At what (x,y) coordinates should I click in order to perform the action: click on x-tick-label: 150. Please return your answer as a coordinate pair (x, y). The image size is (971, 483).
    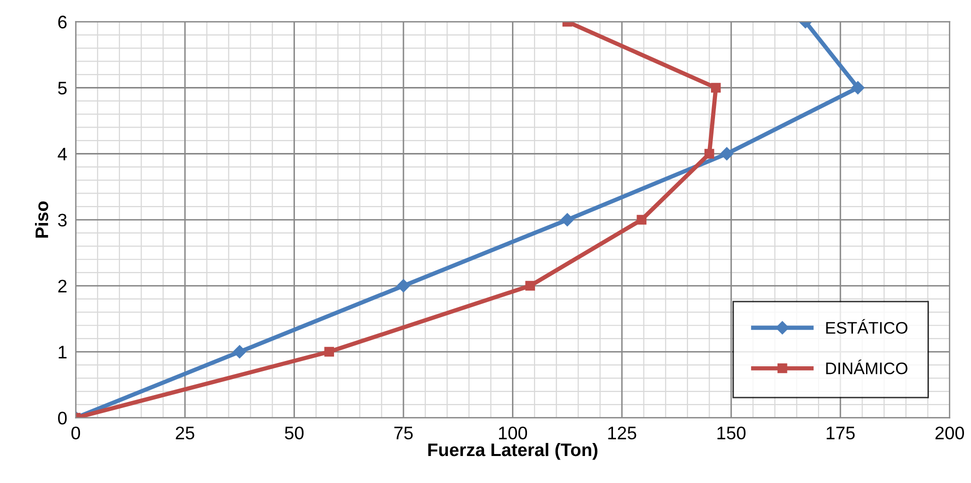
    Looking at the image, I should click on (731, 433).